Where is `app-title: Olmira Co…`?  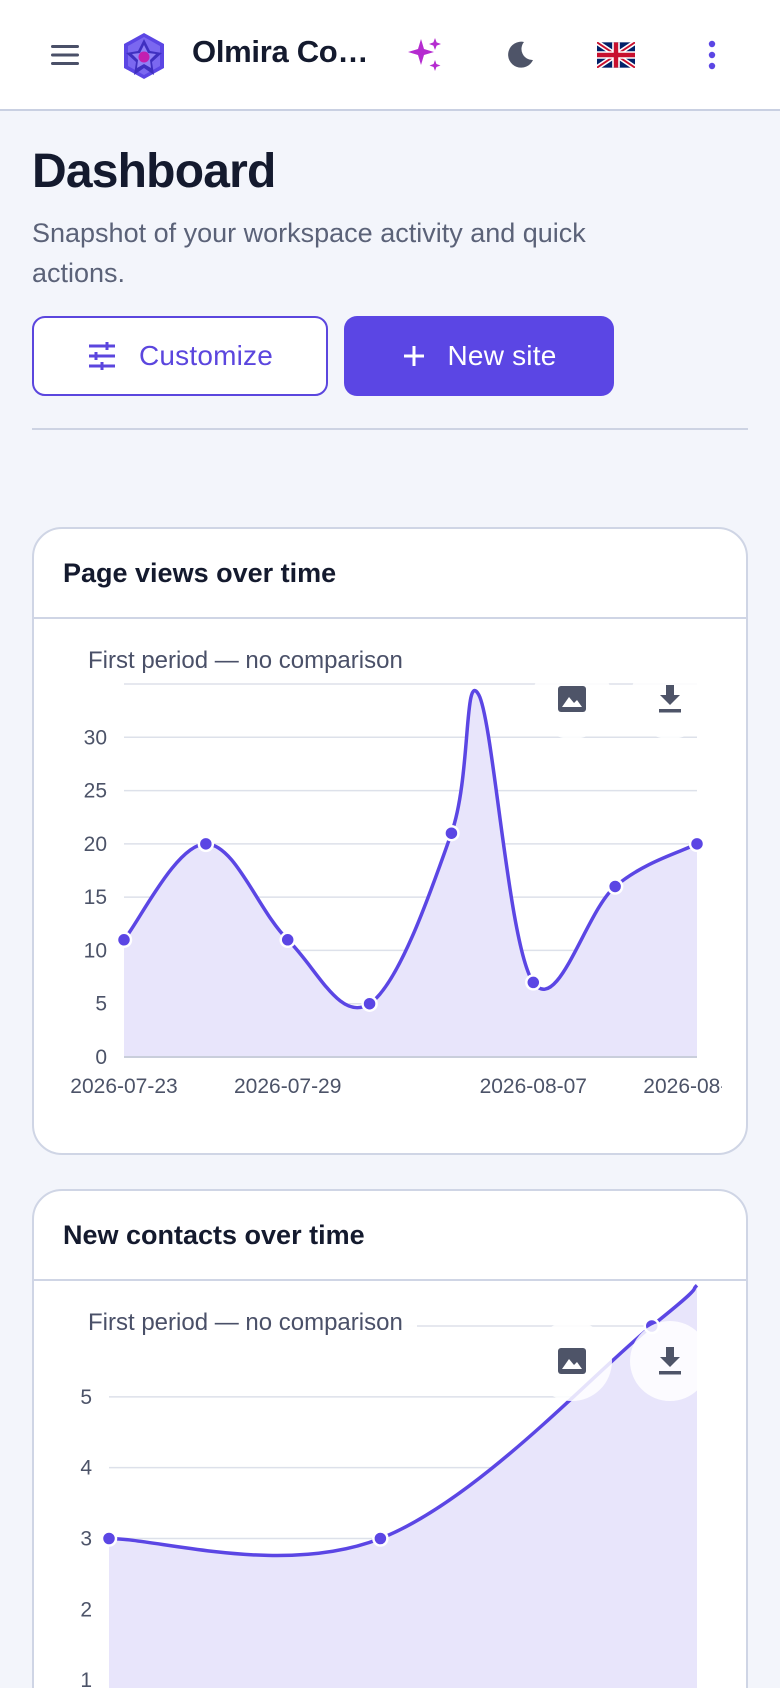 app-title: Olmira Co… is located at coordinates (280, 51).